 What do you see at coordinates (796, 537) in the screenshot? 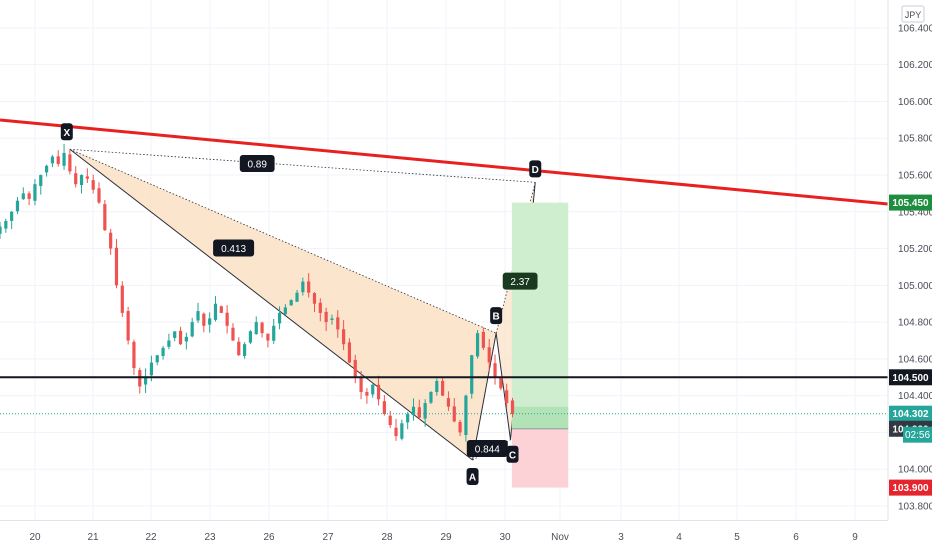
I see `x-tick-label: 6` at bounding box center [796, 537].